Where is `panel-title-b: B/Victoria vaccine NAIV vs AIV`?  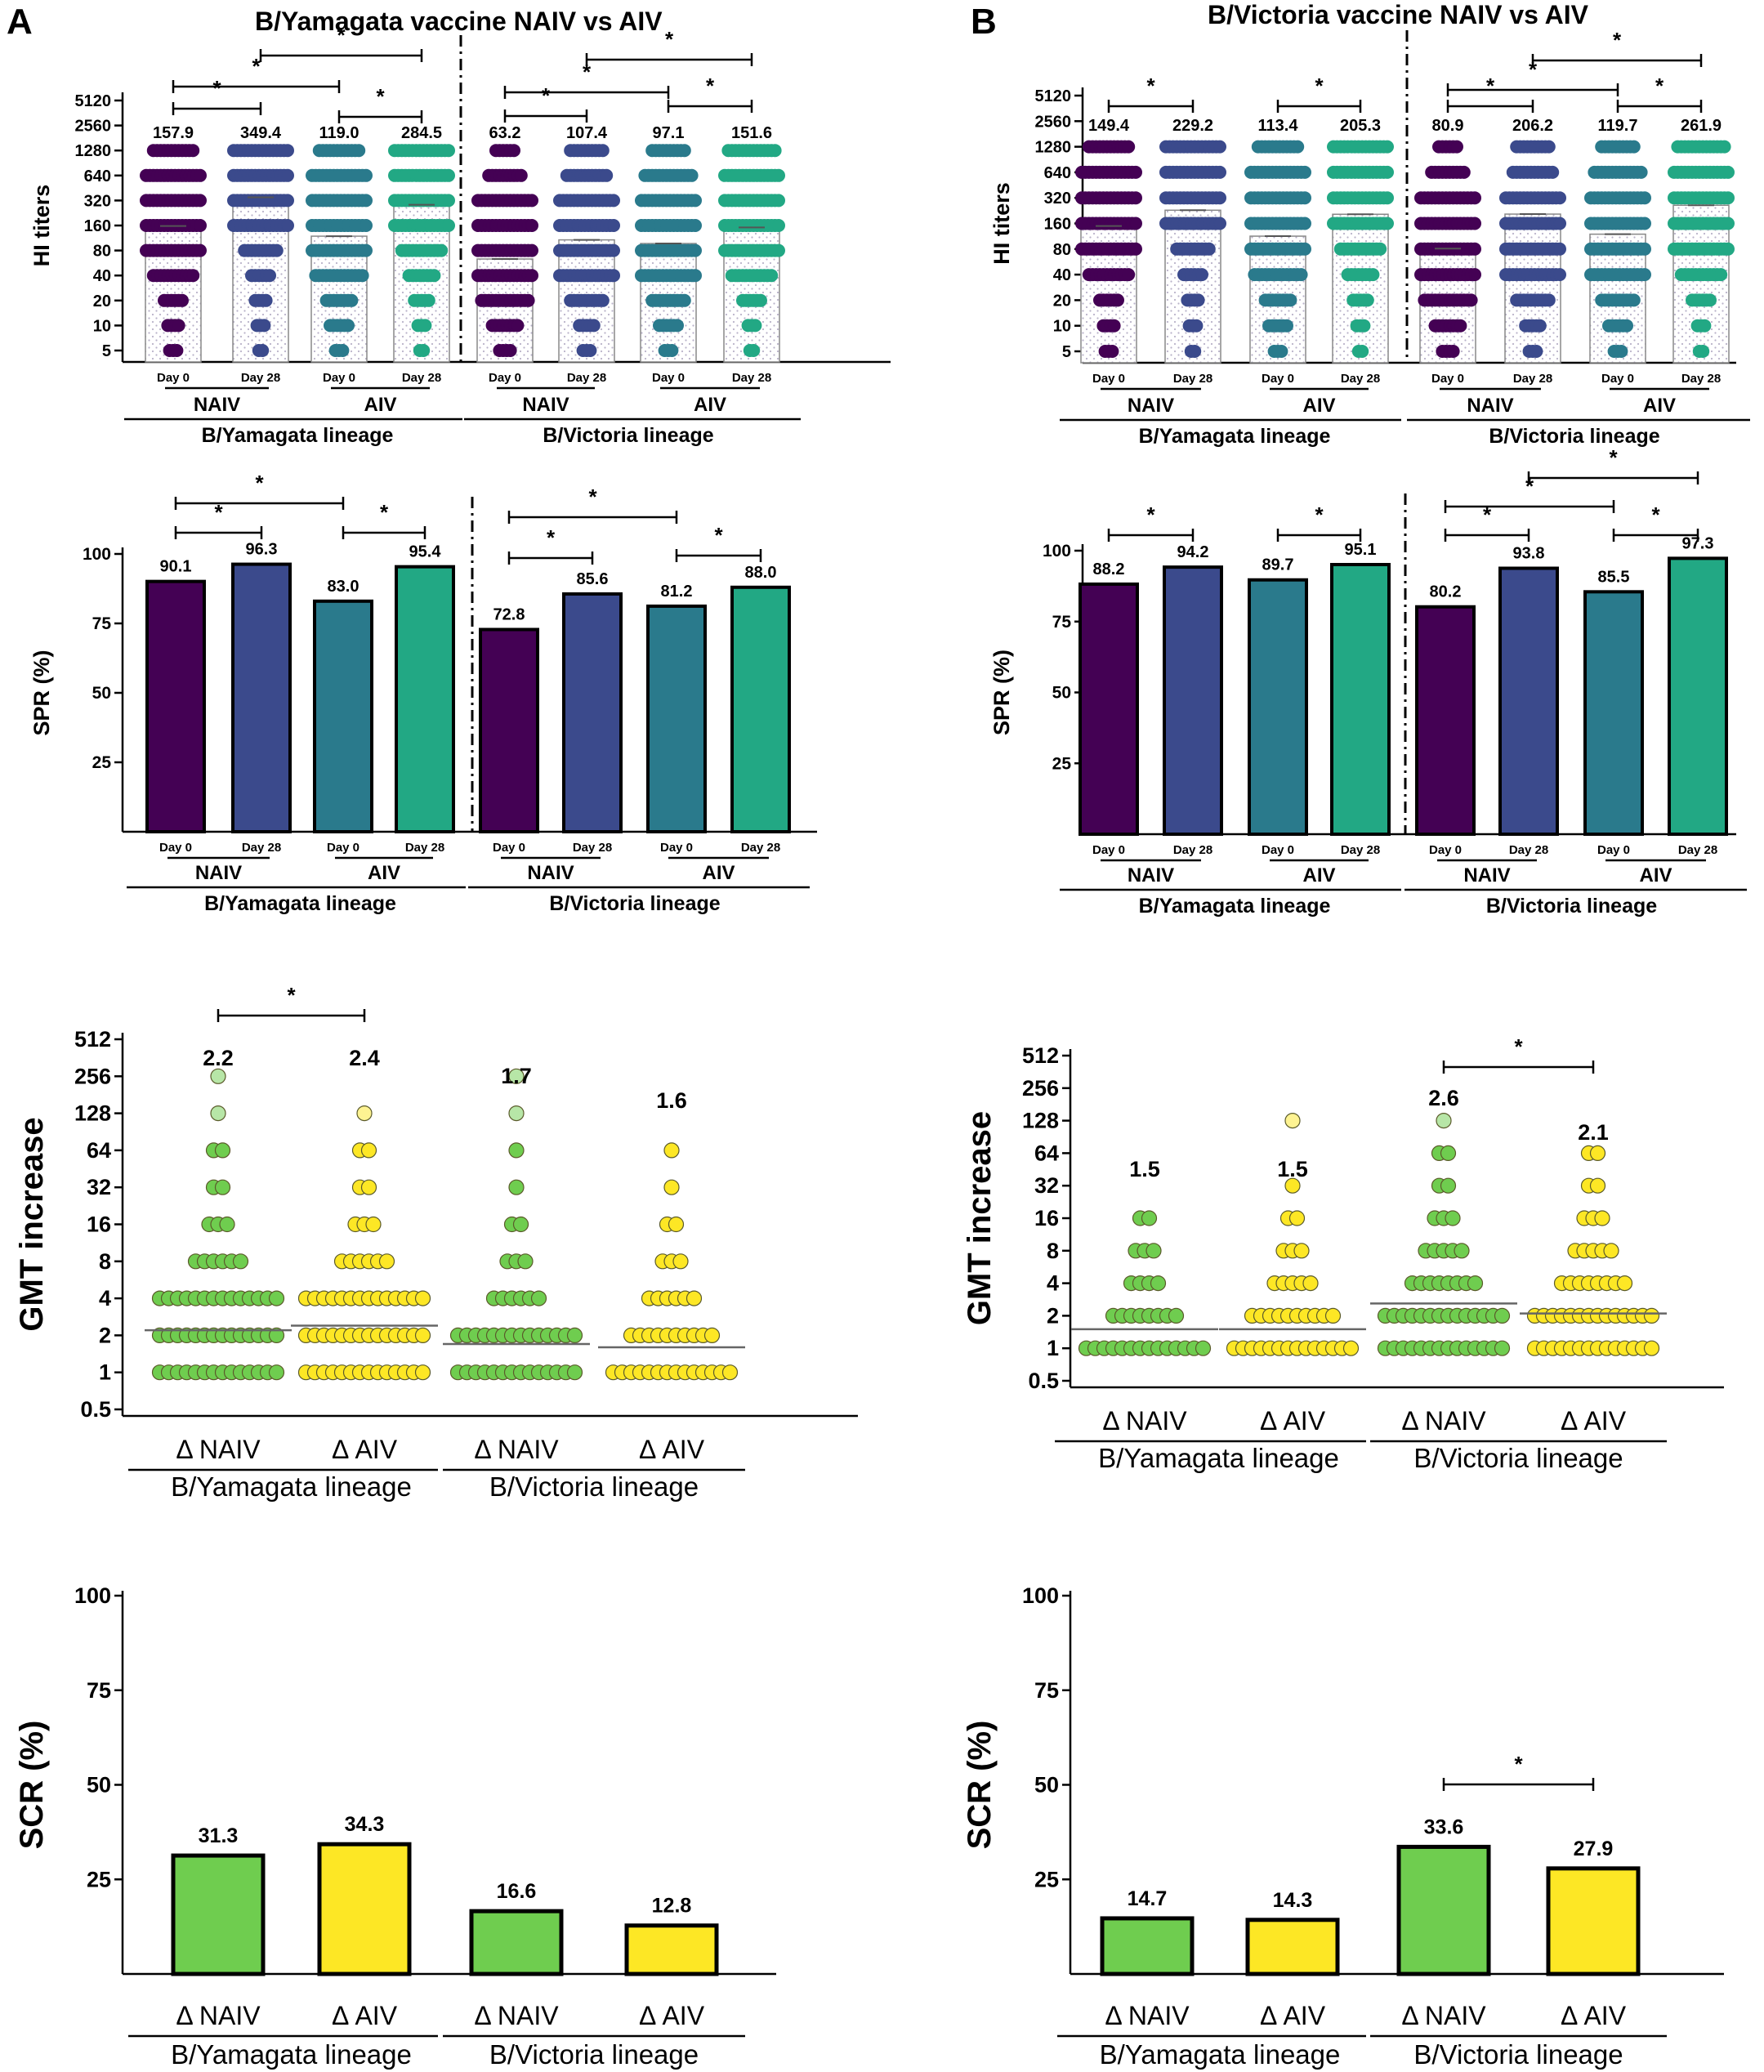 panel-title-b: B/Victoria vaccine NAIV vs AIV is located at coordinates (1398, 14).